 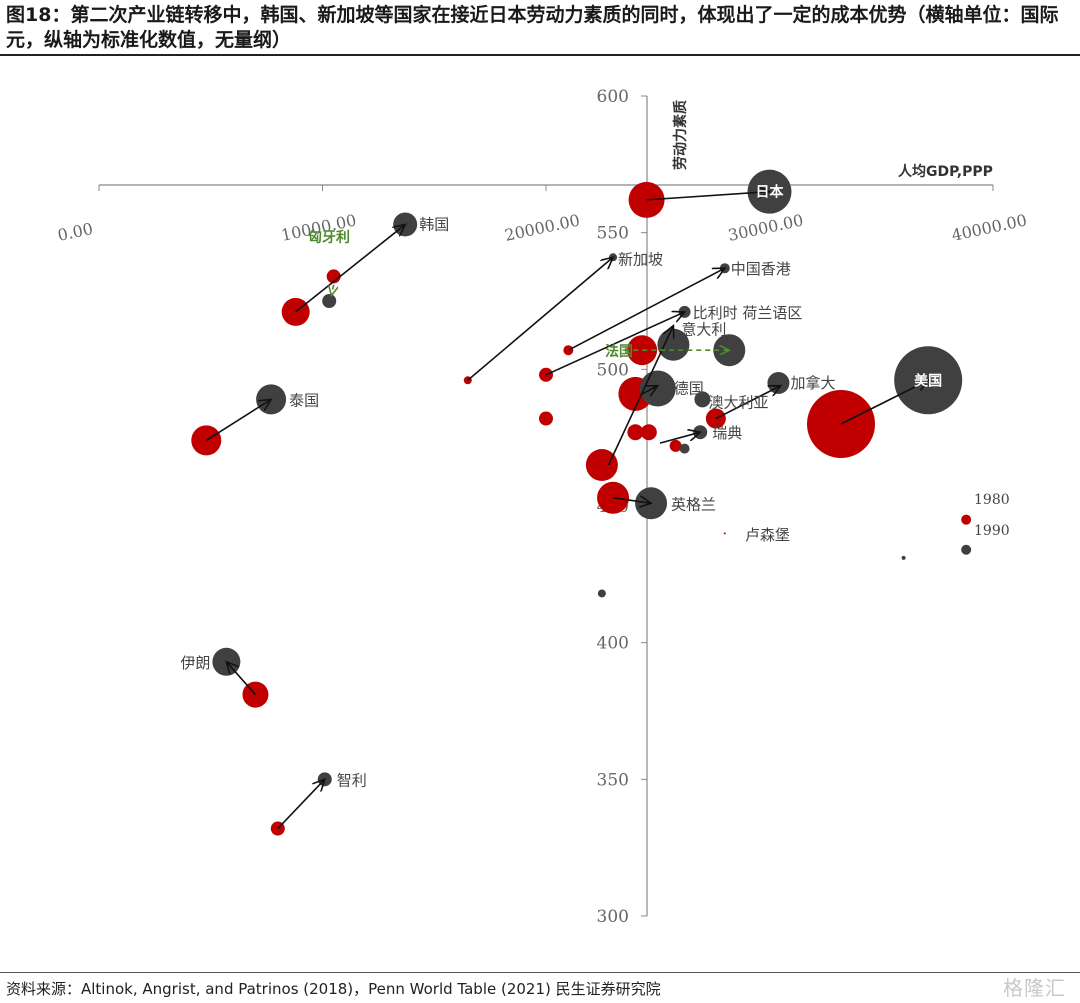 What do you see at coordinates (540, 55) in the screenshot?
I see `title-divider` at bounding box center [540, 55].